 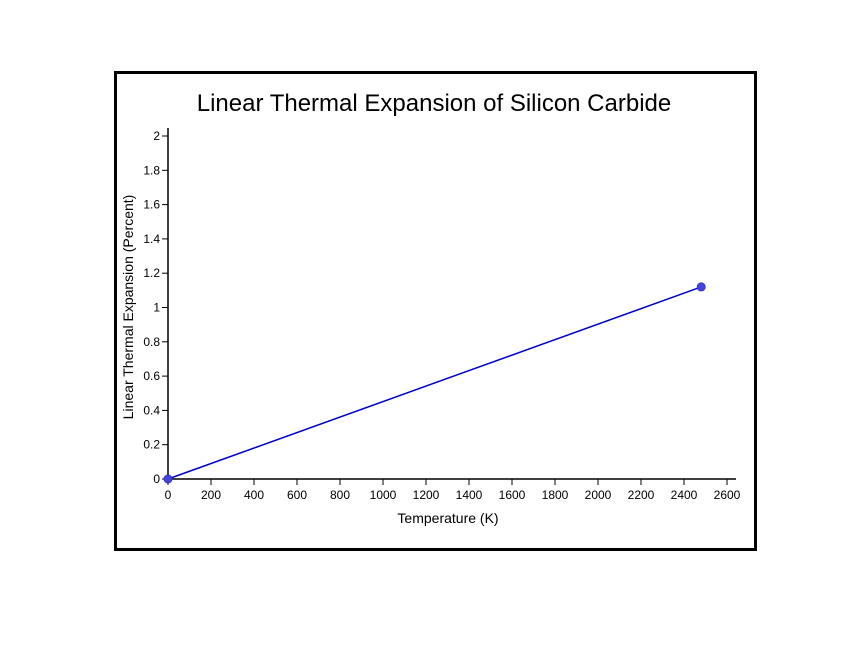 What do you see at coordinates (151, 170) in the screenshot?
I see `y-tick-label: 1.8` at bounding box center [151, 170].